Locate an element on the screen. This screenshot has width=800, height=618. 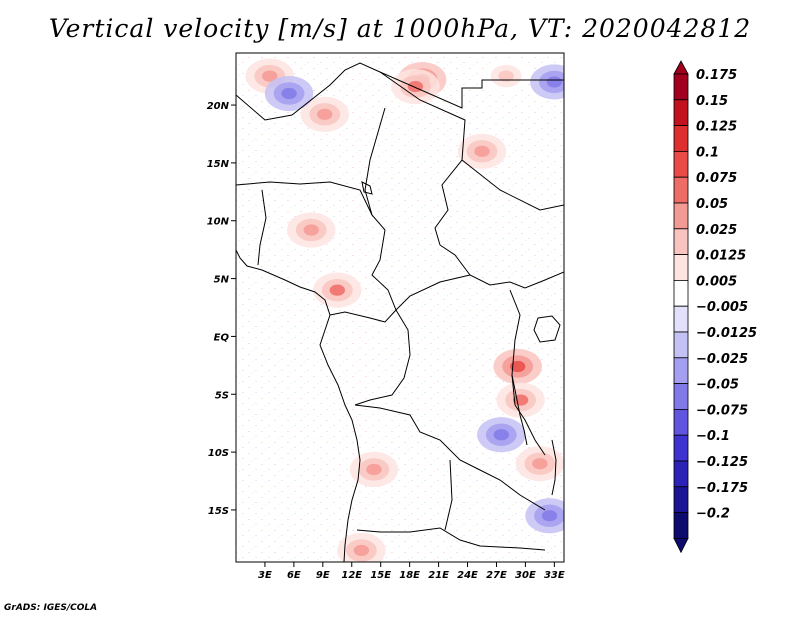
lake-victoria is located at coordinates (547, 329).